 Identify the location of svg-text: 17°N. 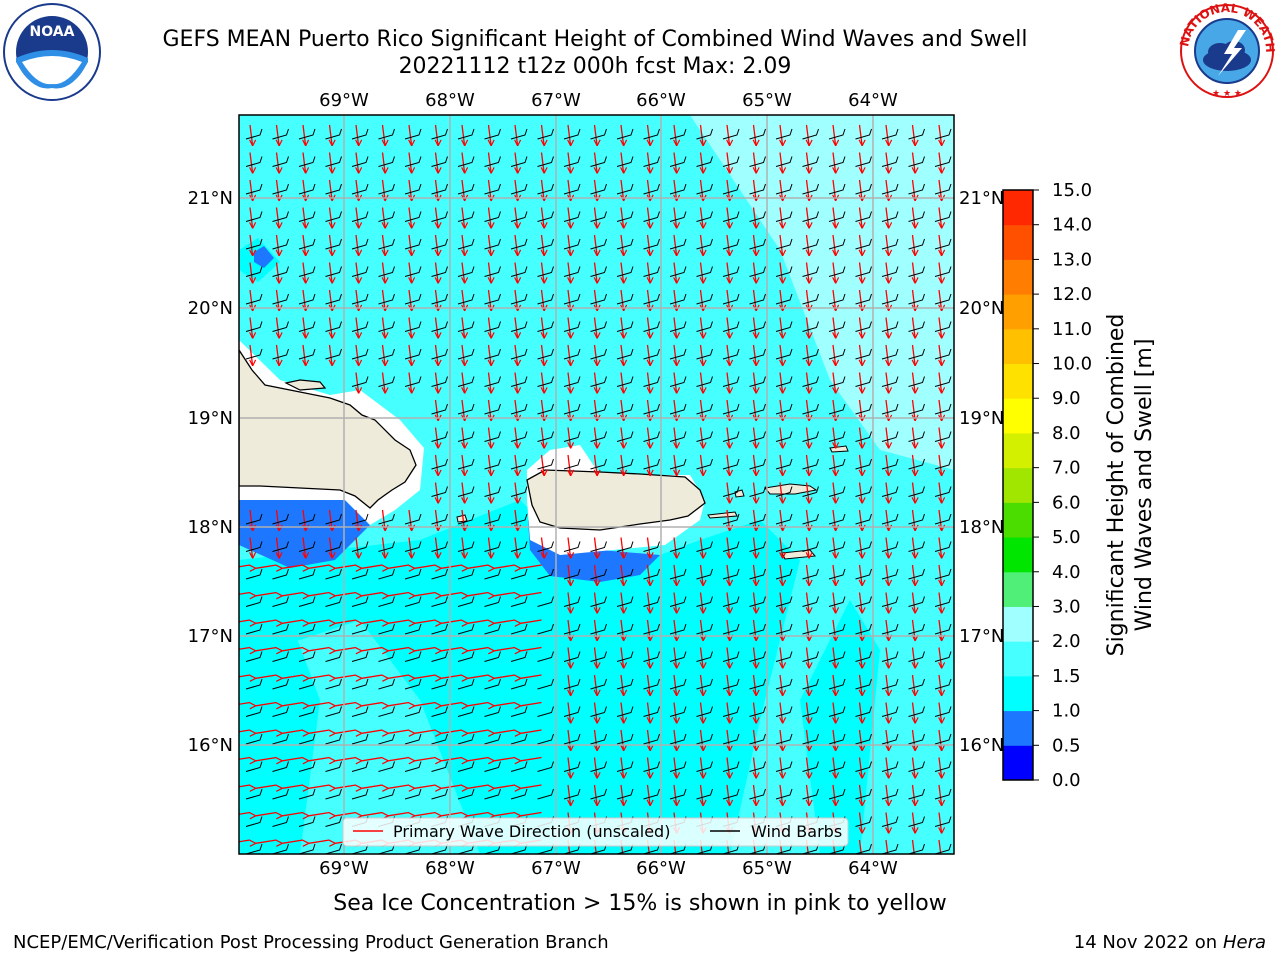
(981, 636).